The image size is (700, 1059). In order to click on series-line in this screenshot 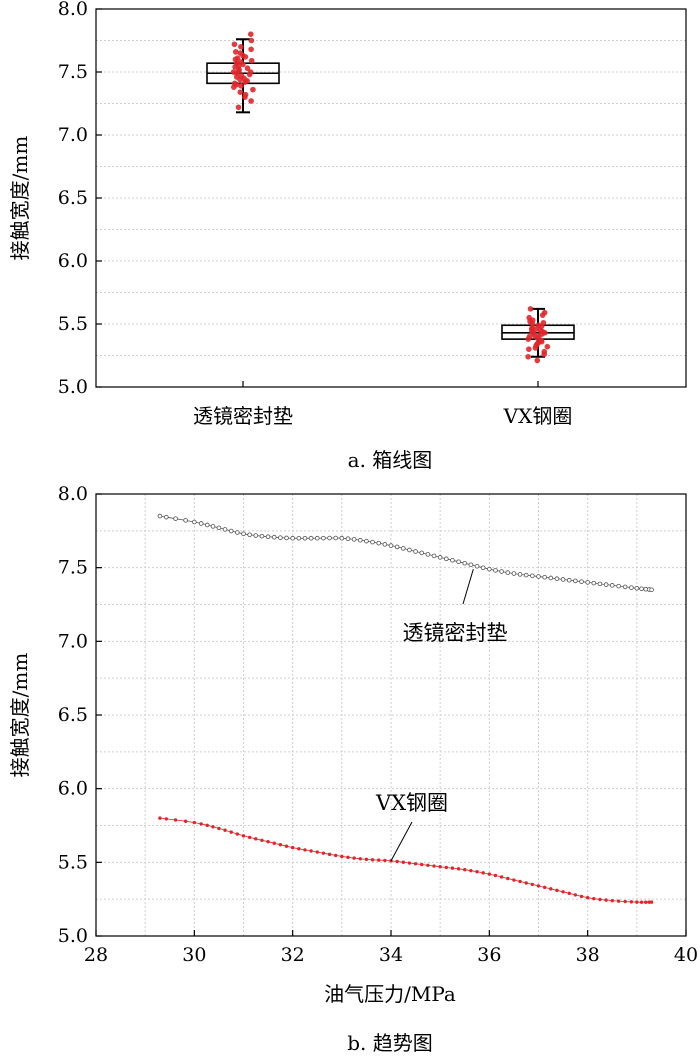, I will do `click(405, 860)`.